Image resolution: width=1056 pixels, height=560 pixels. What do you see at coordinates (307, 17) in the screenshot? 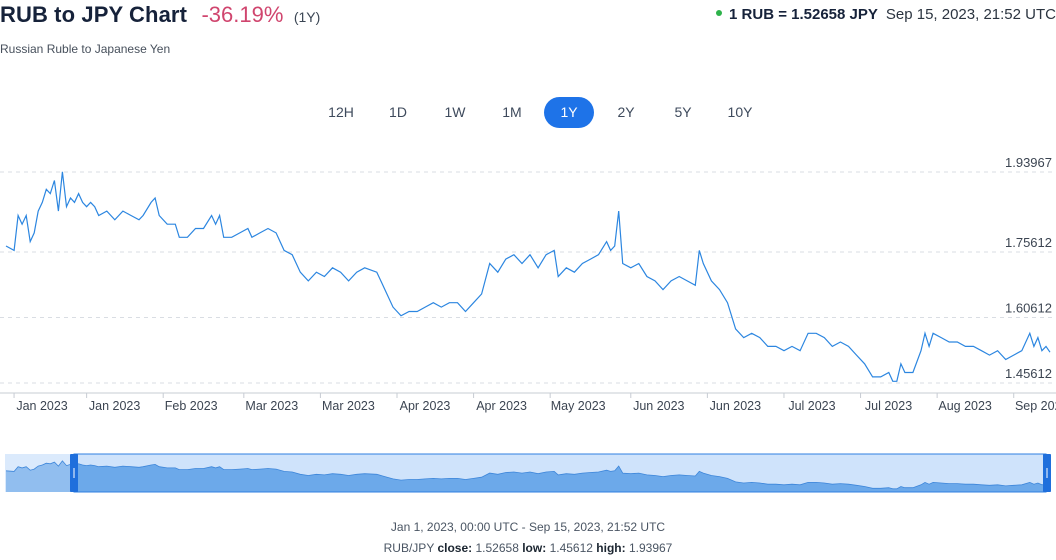
I see `period-label: (1Y)` at bounding box center [307, 17].